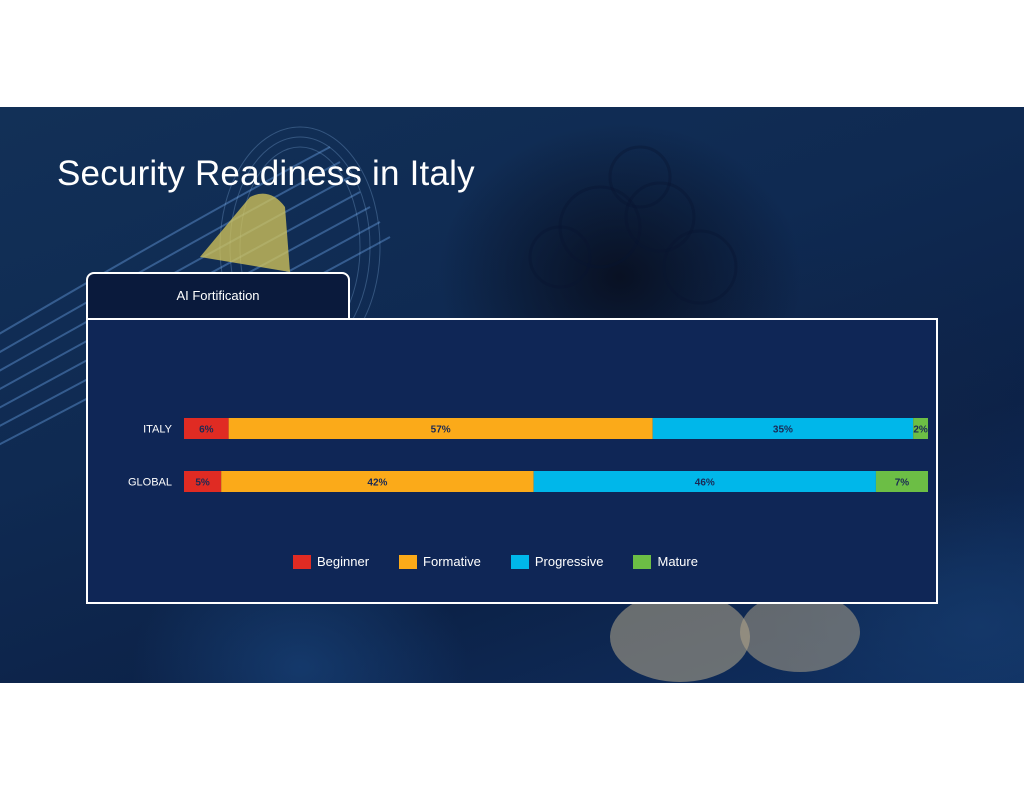  I want to click on data-label: 5%, so click(202, 483).